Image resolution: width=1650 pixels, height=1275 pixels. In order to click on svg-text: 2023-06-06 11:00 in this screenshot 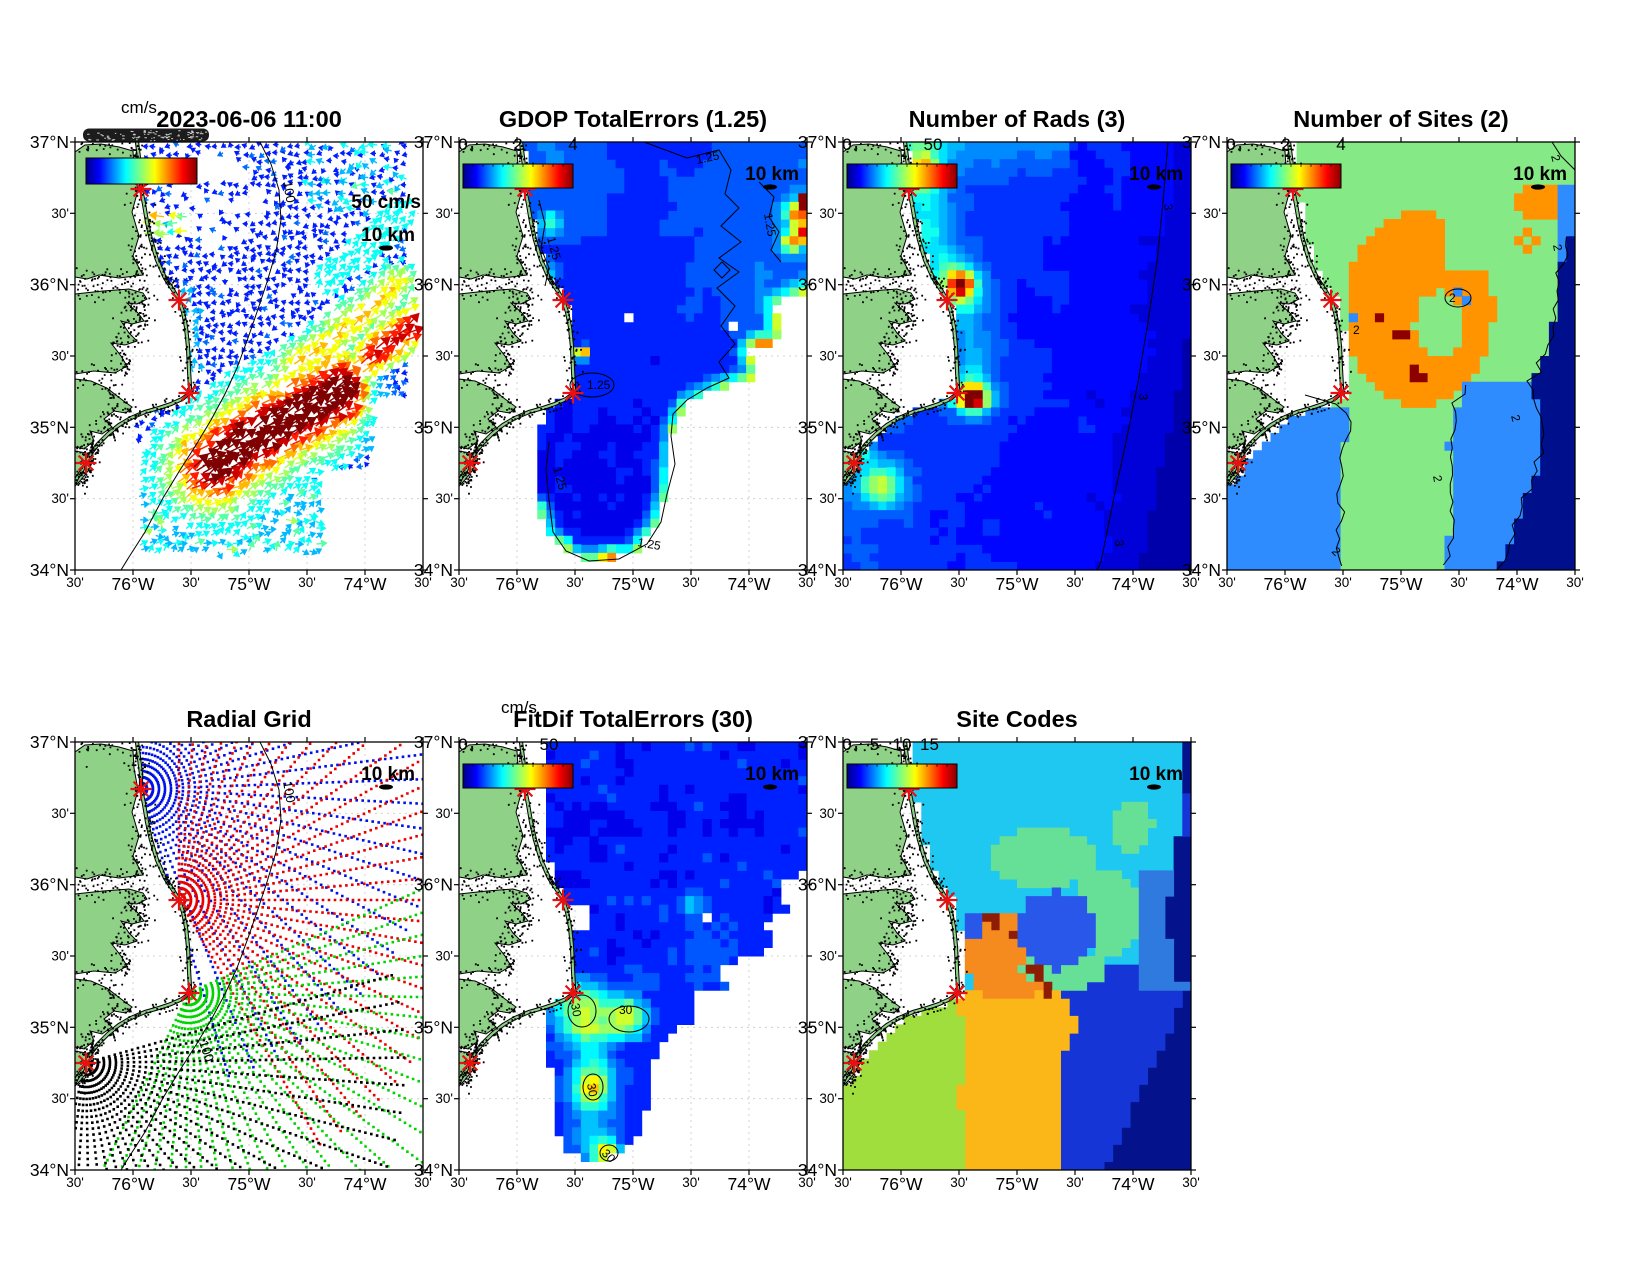, I will do `click(249, 119)`.